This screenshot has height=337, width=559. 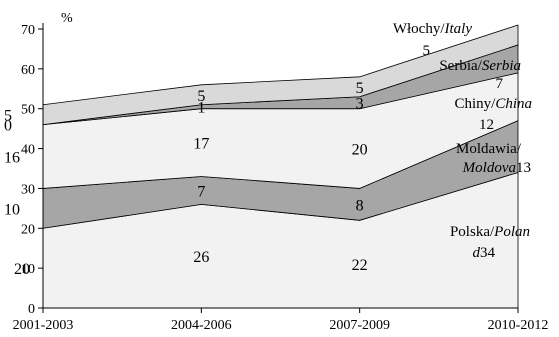 I want to click on data-label: 8, so click(x=360, y=205).